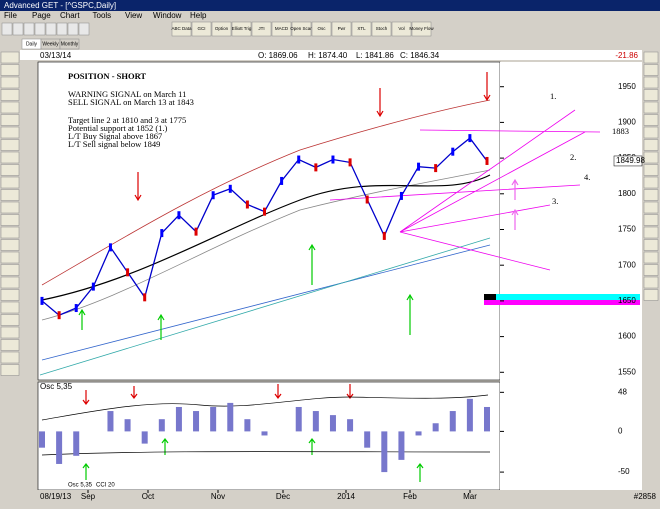 Image resolution: width=660 pixels, height=509 pixels. What do you see at coordinates (56, 386) in the screenshot?
I see `osc-label: Osc 5,35` at bounding box center [56, 386].